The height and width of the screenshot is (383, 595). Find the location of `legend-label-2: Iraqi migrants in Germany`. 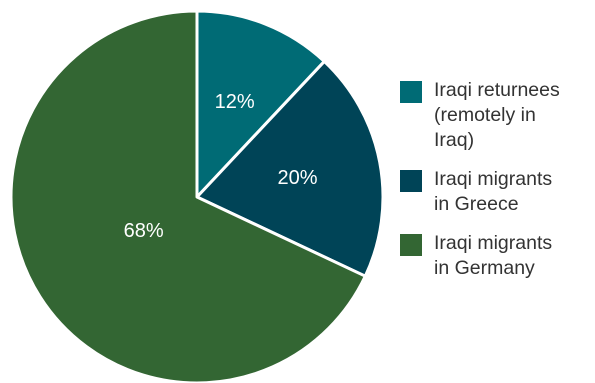

legend-label-2: Iraqi migrants in Germany is located at coordinates (493, 255).